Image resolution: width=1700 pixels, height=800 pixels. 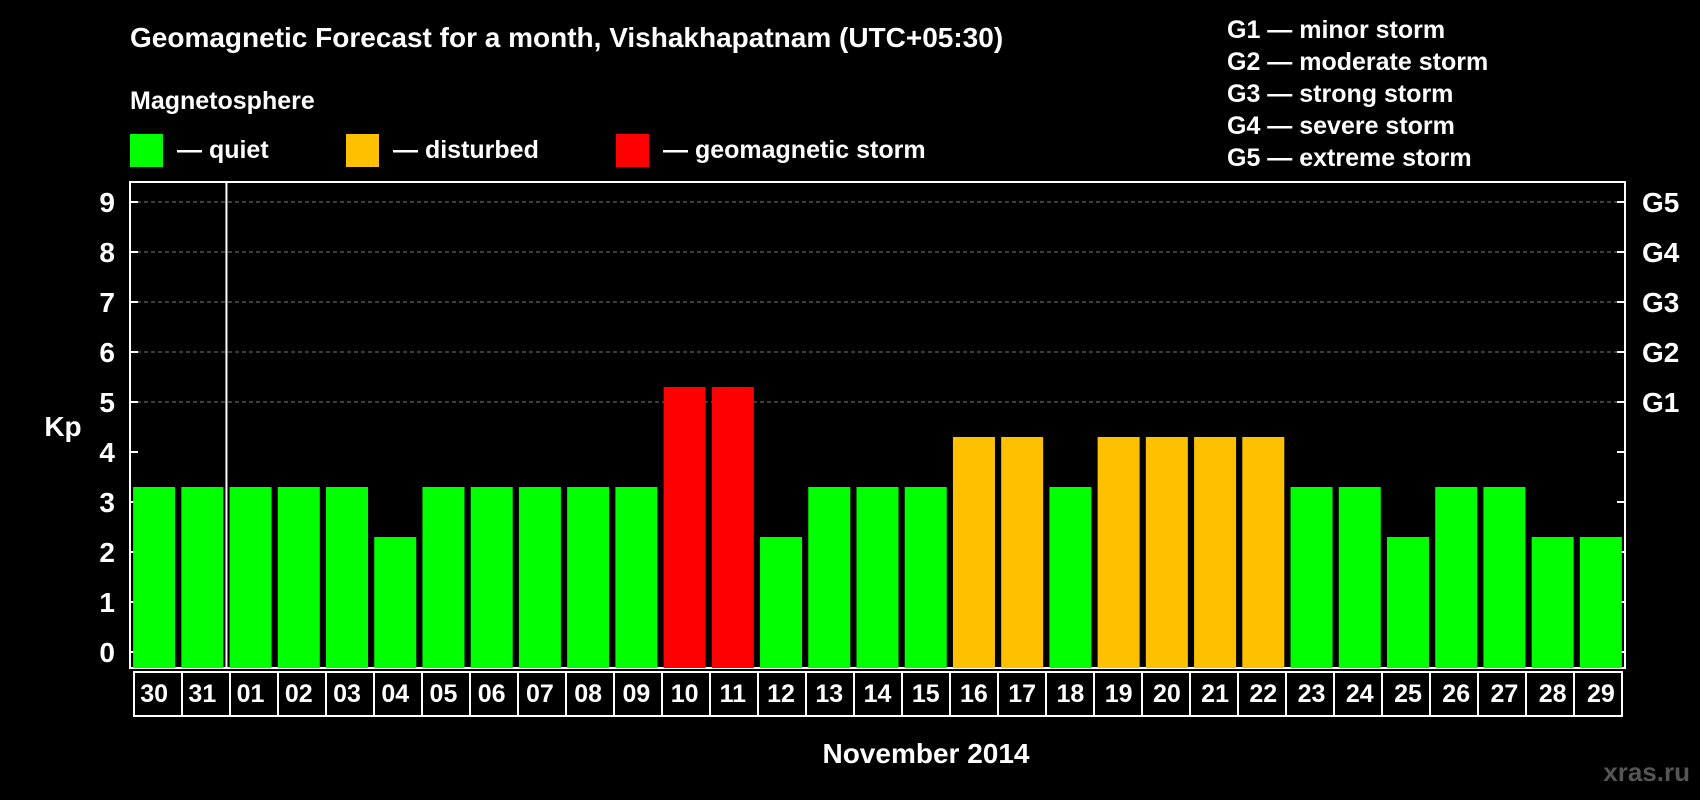 What do you see at coordinates (299, 694) in the screenshot?
I see `x-tick-label: 02` at bounding box center [299, 694].